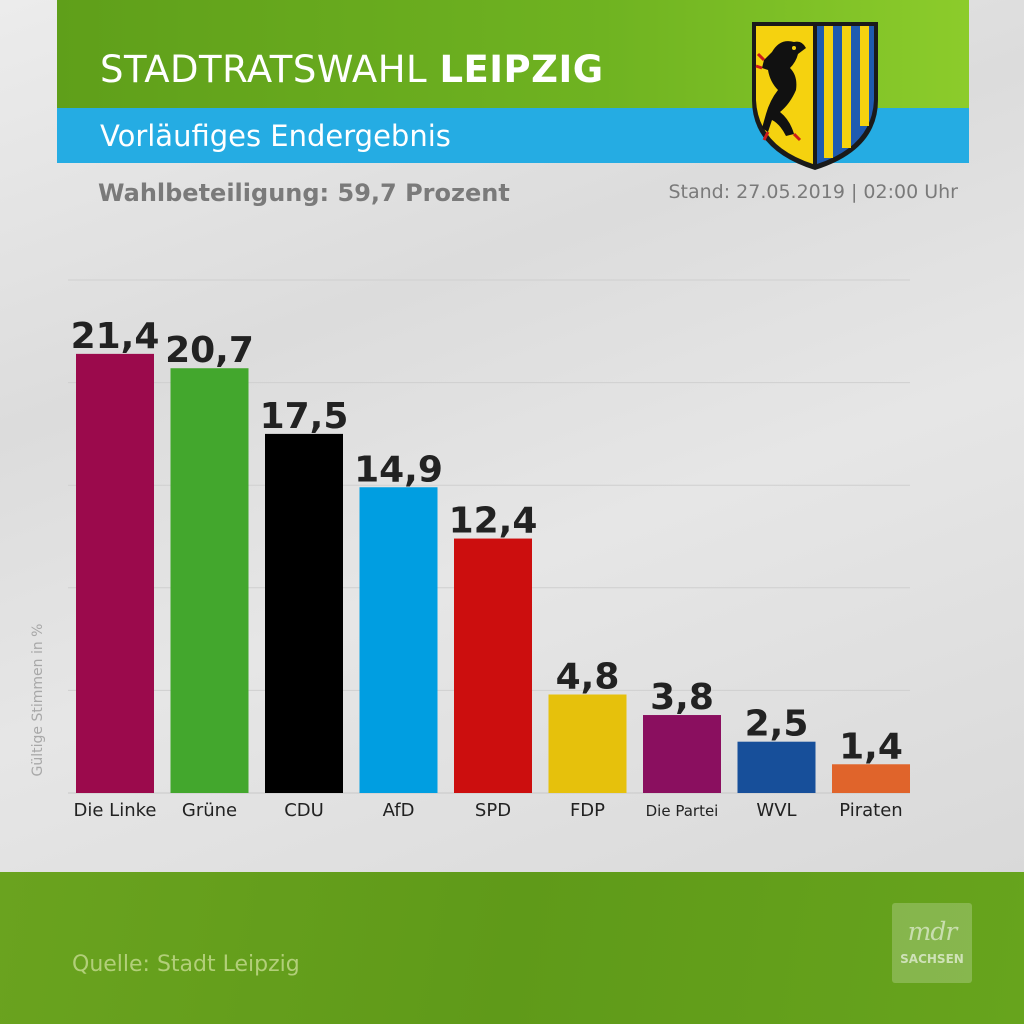  I want to click on title-bold: LEIPZIG, so click(521, 69).